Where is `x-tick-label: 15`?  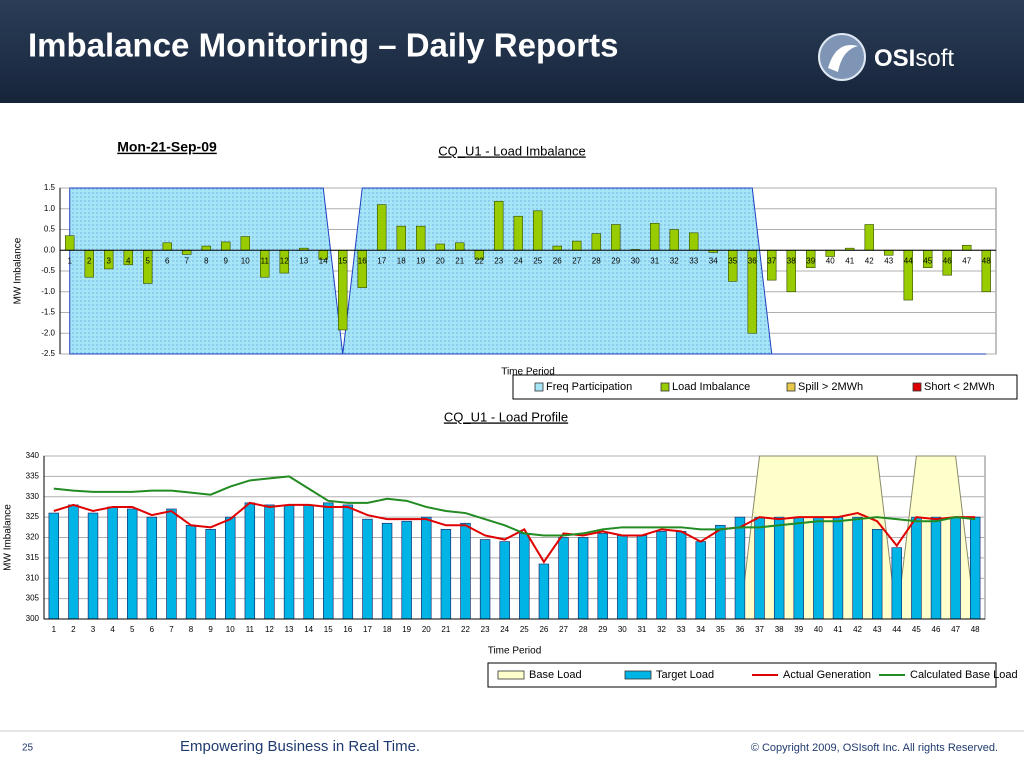
x-tick-label: 15 is located at coordinates (342, 260).